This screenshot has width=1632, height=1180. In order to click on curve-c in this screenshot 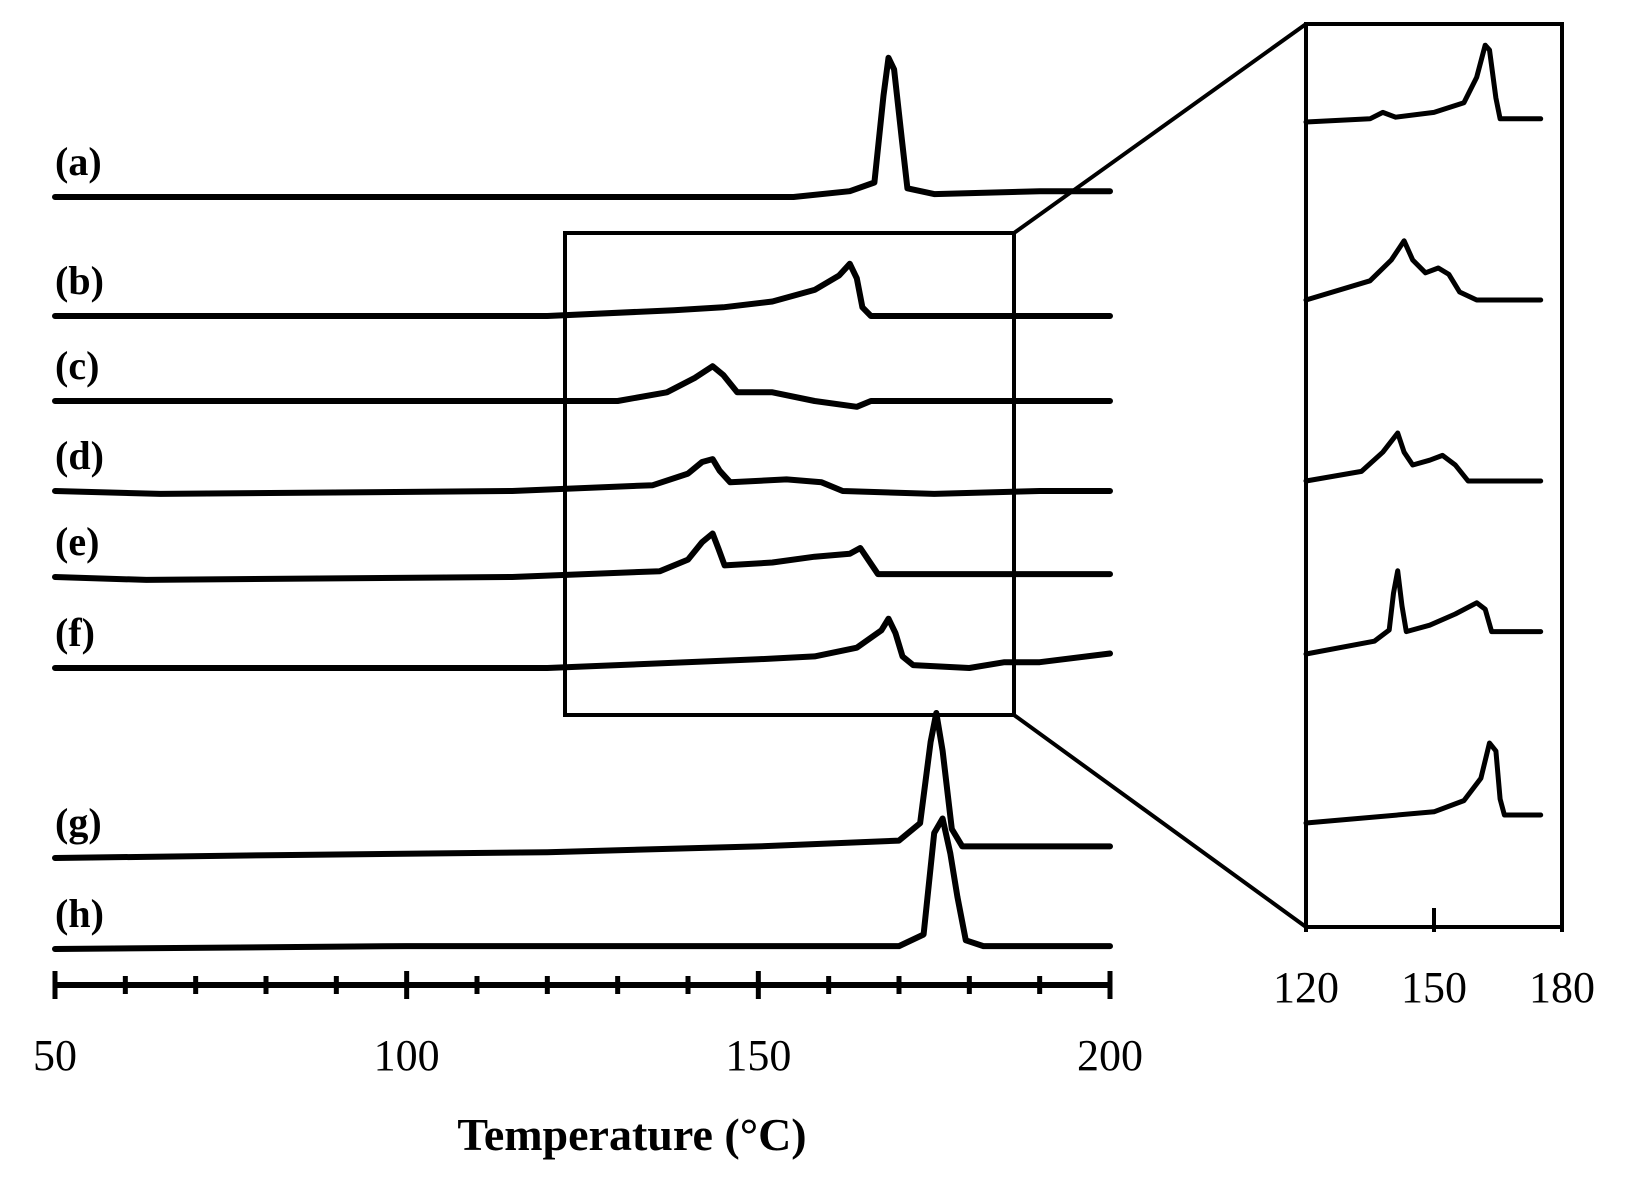, I will do `click(582, 386)`.